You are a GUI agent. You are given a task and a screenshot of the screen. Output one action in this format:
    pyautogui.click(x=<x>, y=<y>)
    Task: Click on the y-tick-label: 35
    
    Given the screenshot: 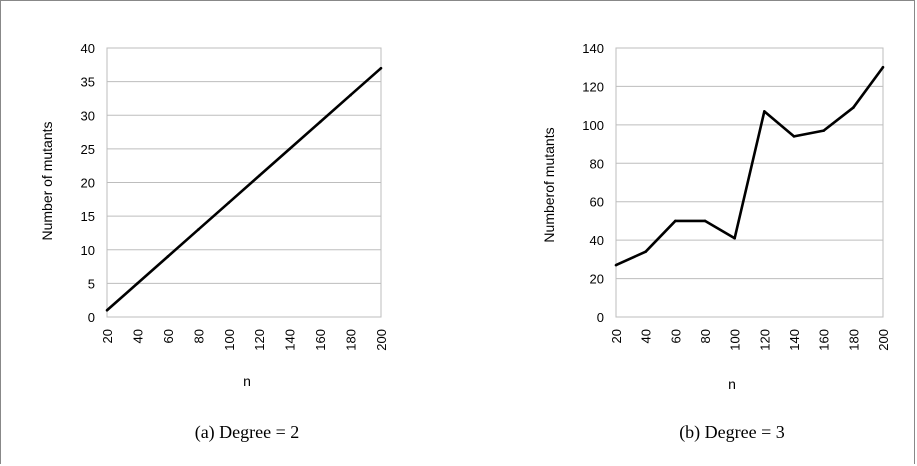 What is the action you would take?
    pyautogui.click(x=88, y=82)
    